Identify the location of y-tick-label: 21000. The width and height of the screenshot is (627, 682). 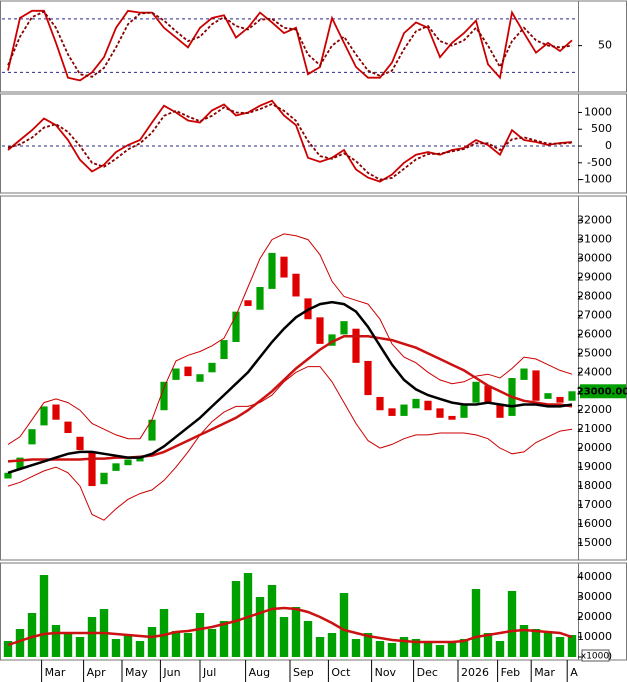
(594, 428).